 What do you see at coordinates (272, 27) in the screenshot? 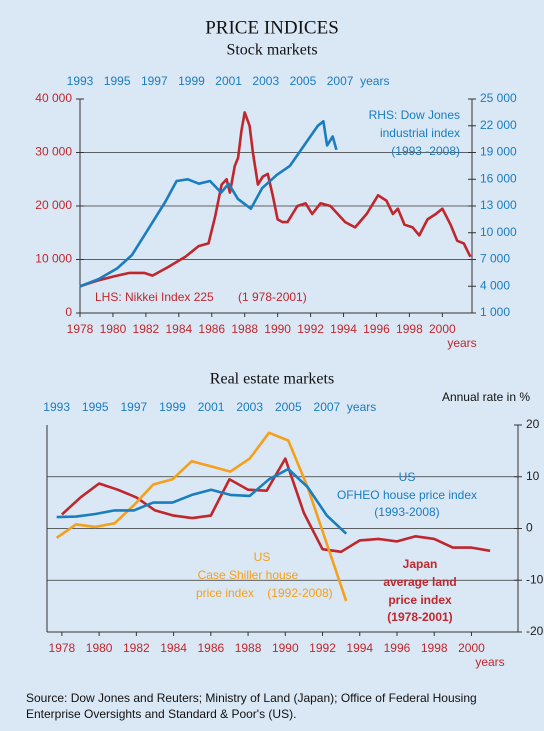
I see `page-title: PRICE INDICES` at bounding box center [272, 27].